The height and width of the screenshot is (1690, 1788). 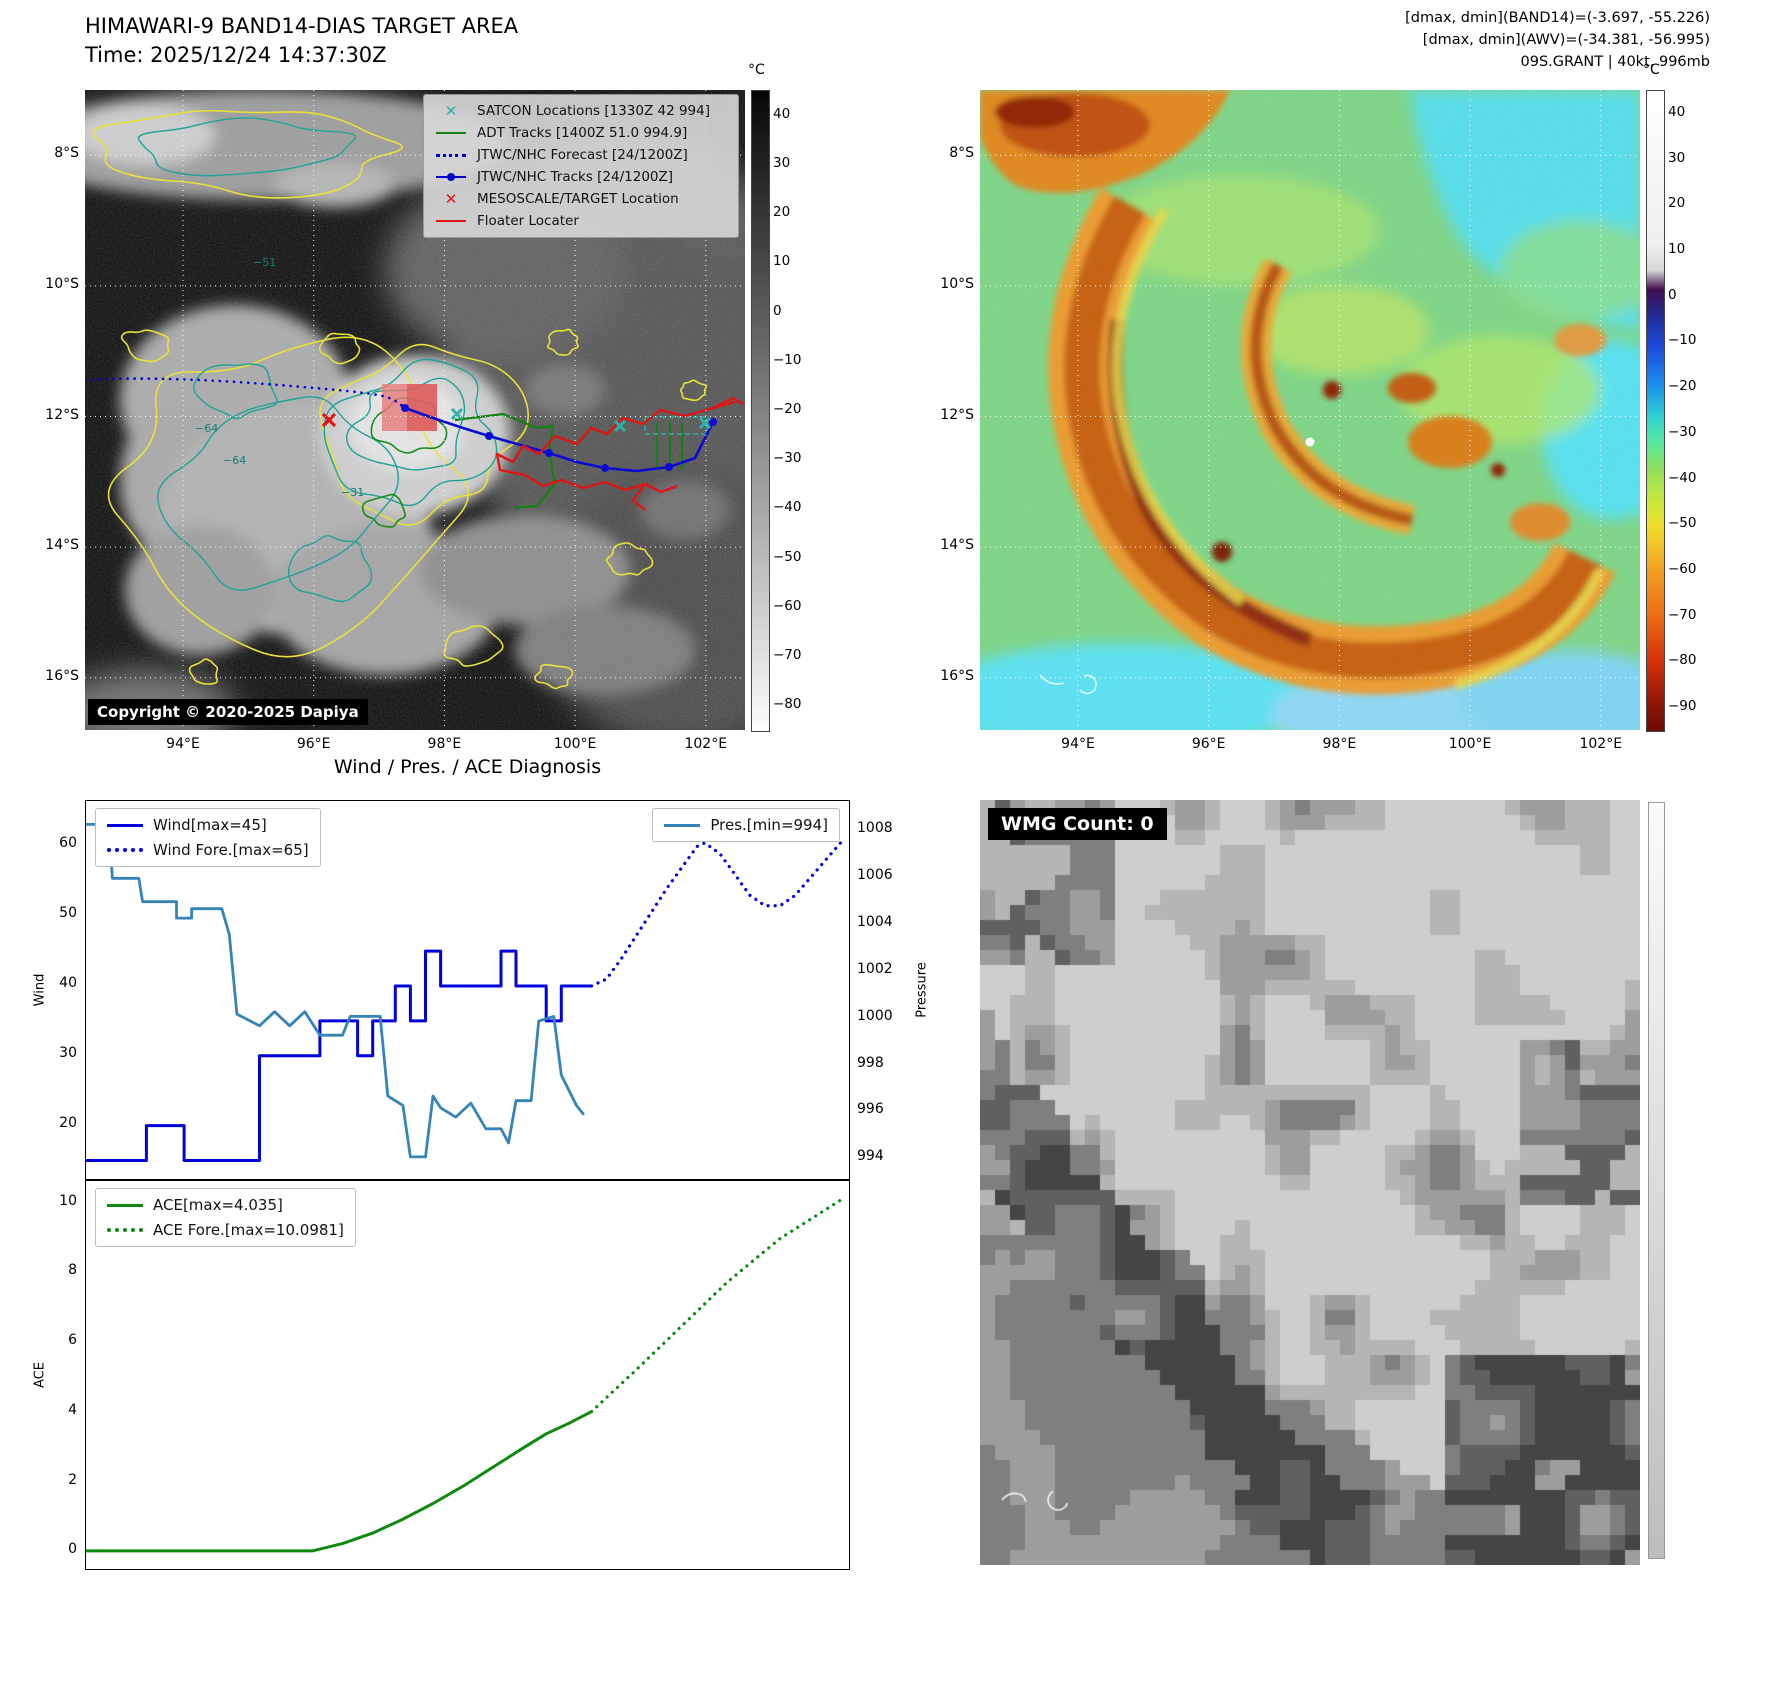 I want to click on legend-label: SATCON Locations [1330Z 42 994], so click(x=593, y=111).